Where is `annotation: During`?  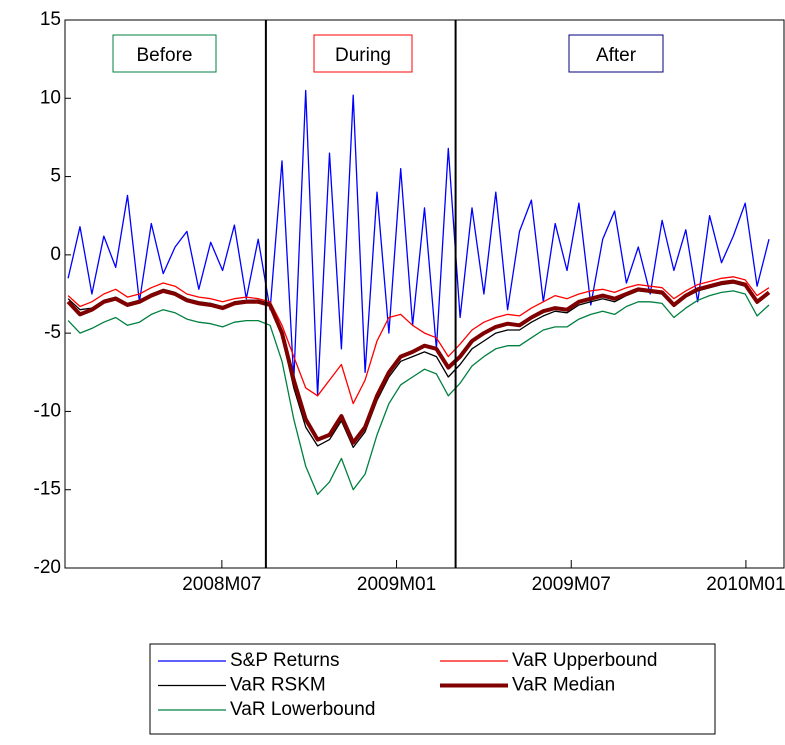
annotation: During is located at coordinates (363, 55).